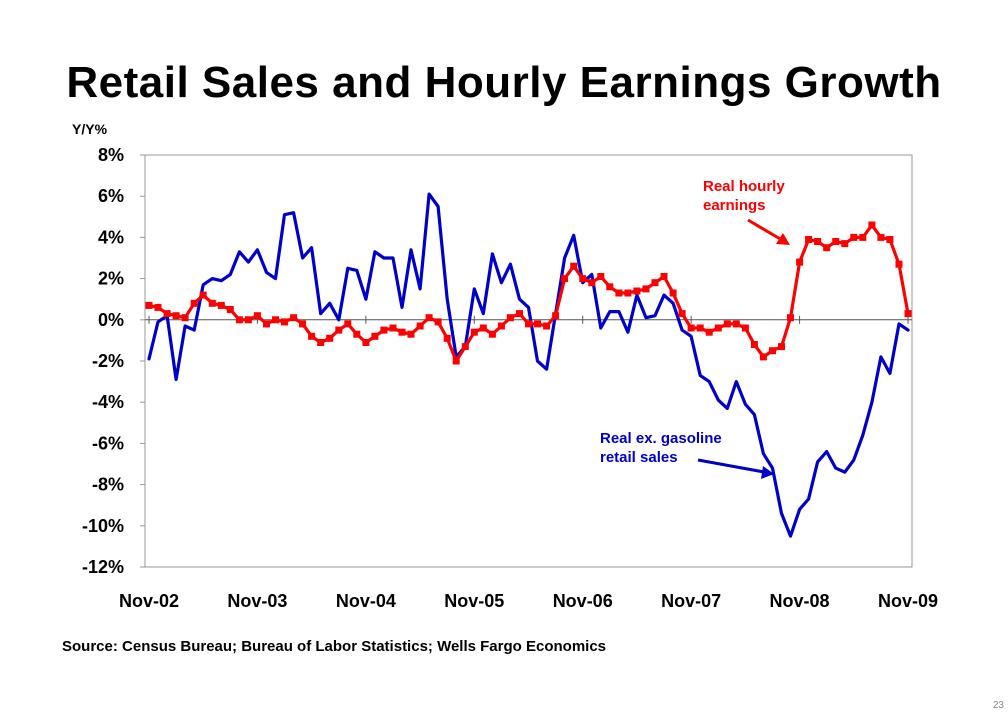 The height and width of the screenshot is (720, 1008). Describe the element at coordinates (474, 601) in the screenshot. I see `x-tick-label: Nov-05` at that location.